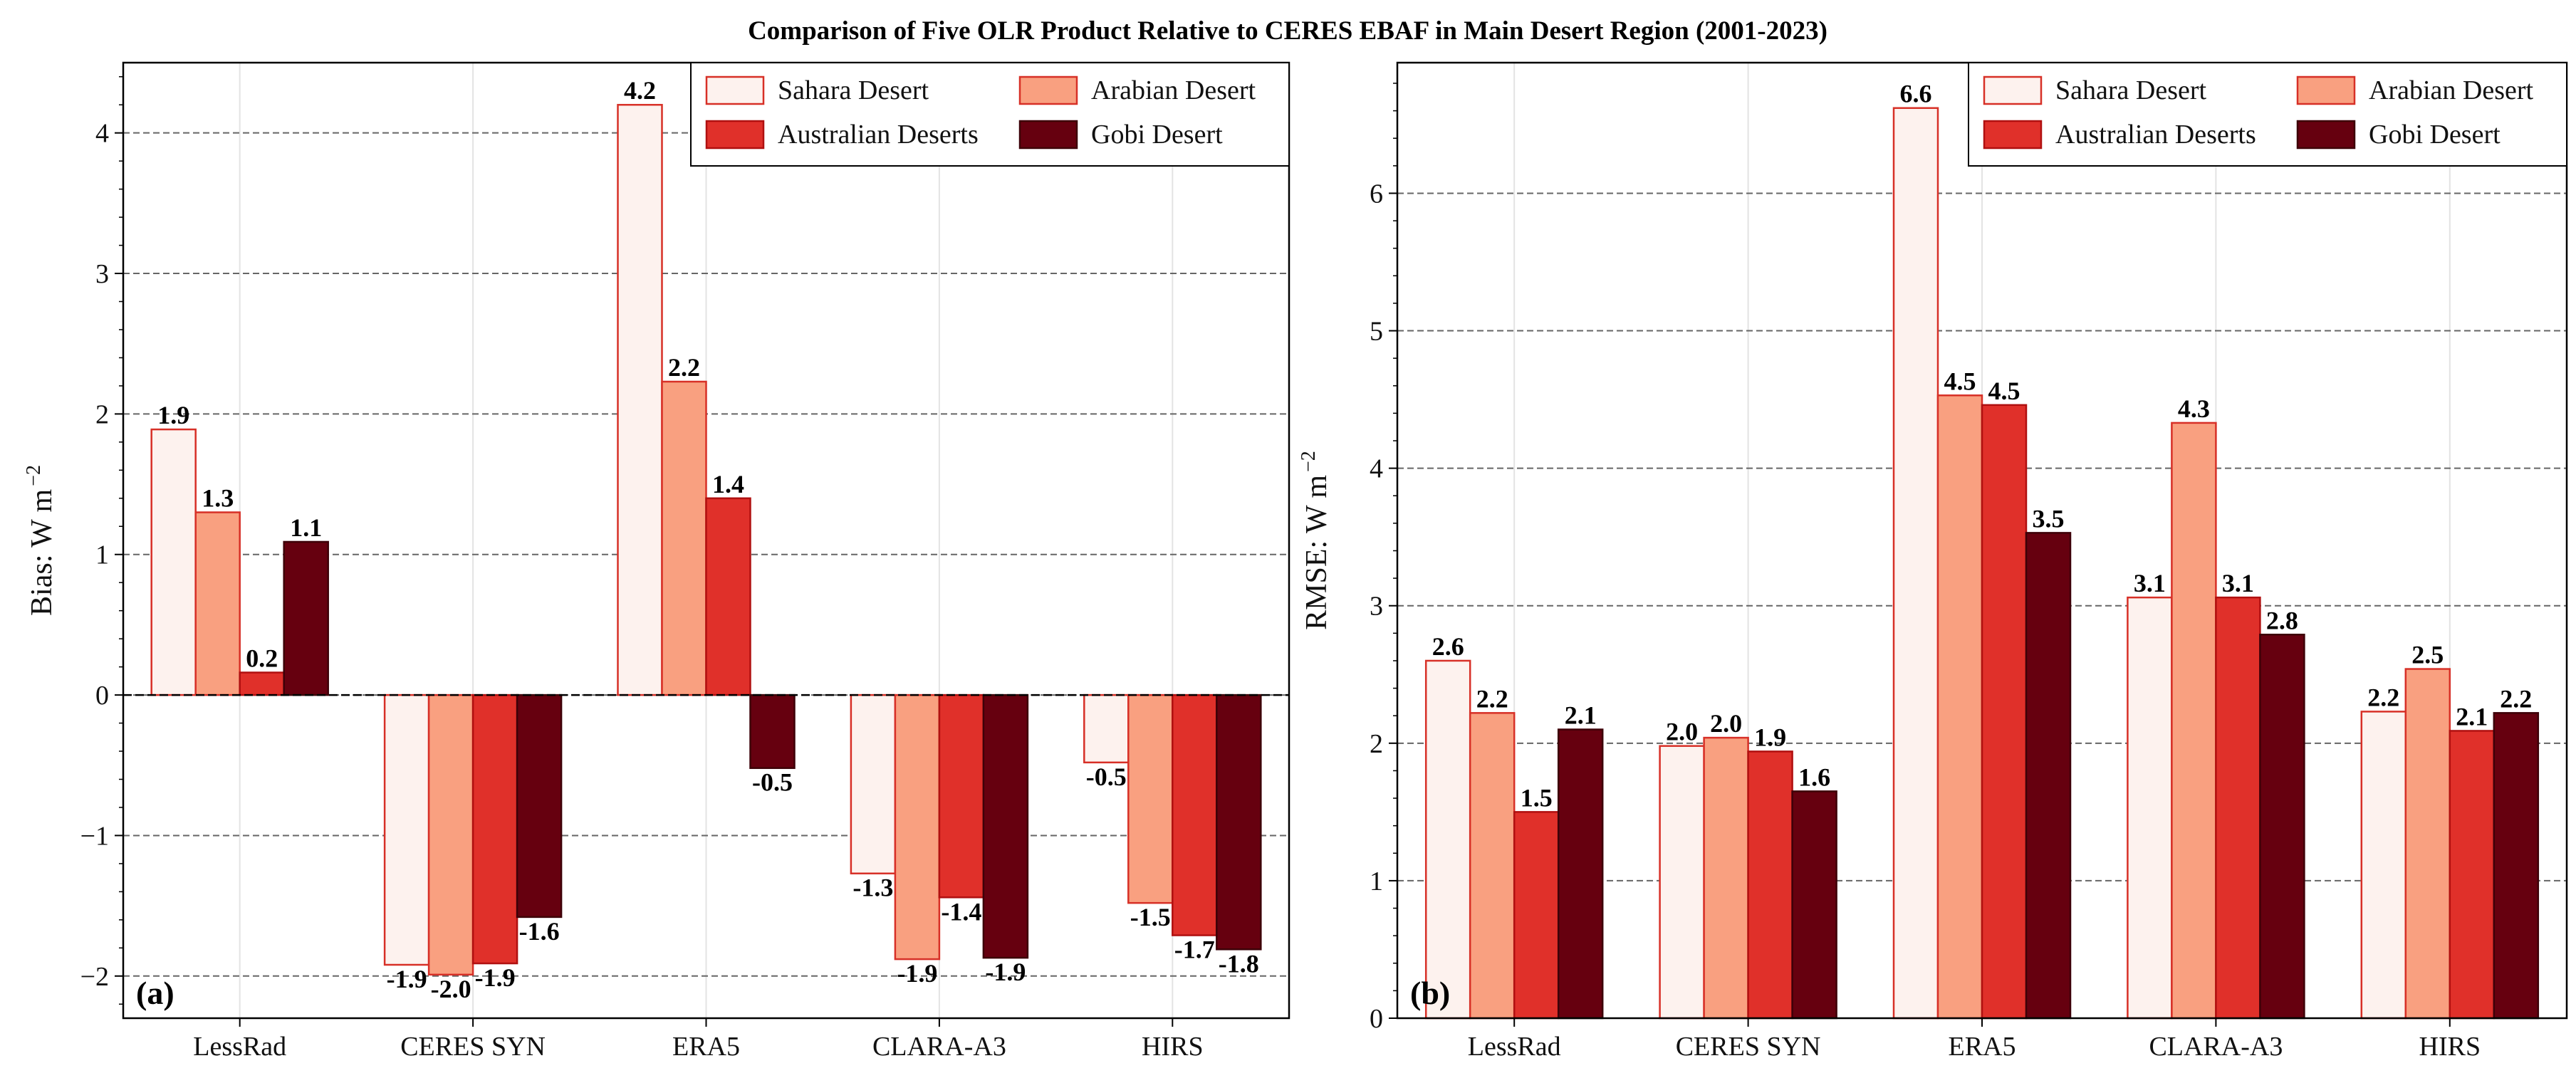 The height and width of the screenshot is (1078, 2576). What do you see at coordinates (728, 484) in the screenshot?
I see `bar-value-label: 1.4` at bounding box center [728, 484].